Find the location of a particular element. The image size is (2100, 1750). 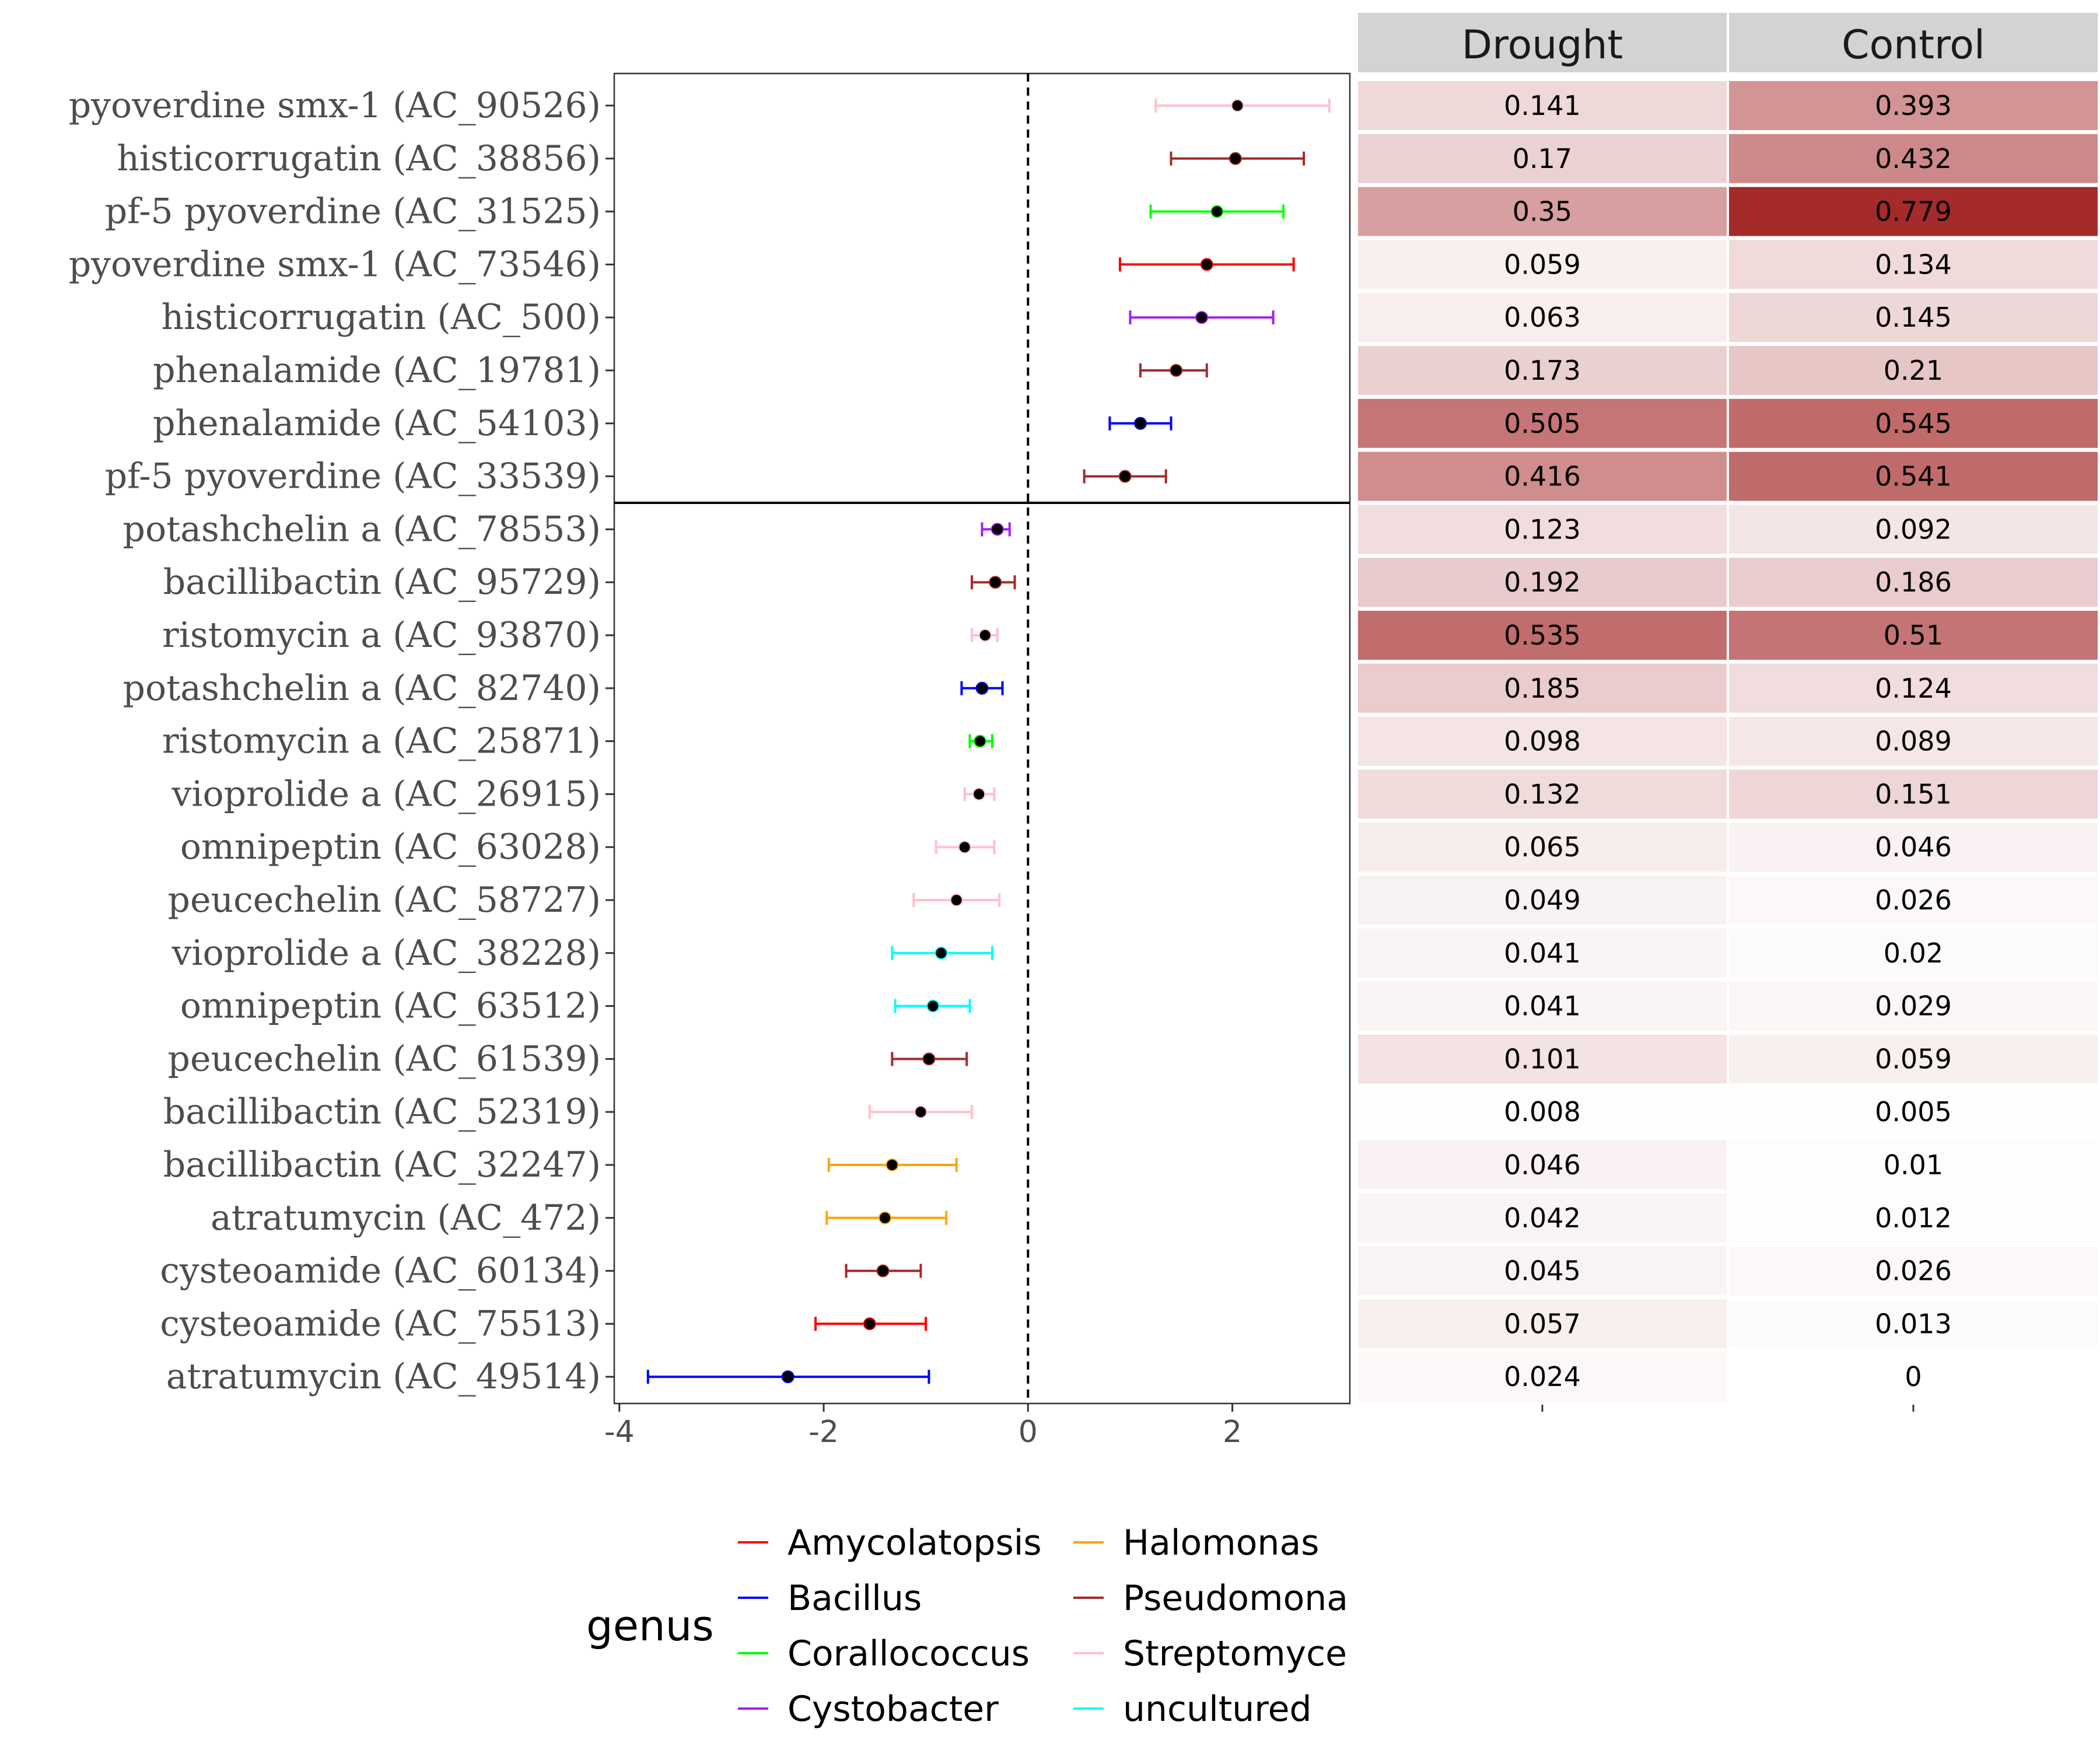

heatmap-column-title: Drought is located at coordinates (1542, 45).